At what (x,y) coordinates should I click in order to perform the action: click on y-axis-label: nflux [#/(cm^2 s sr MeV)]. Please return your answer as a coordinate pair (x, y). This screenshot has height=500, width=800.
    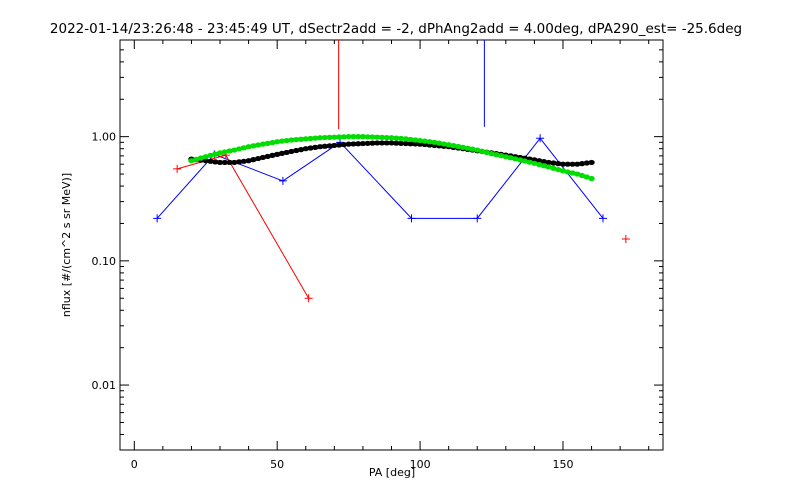
    Looking at the image, I should click on (66, 245).